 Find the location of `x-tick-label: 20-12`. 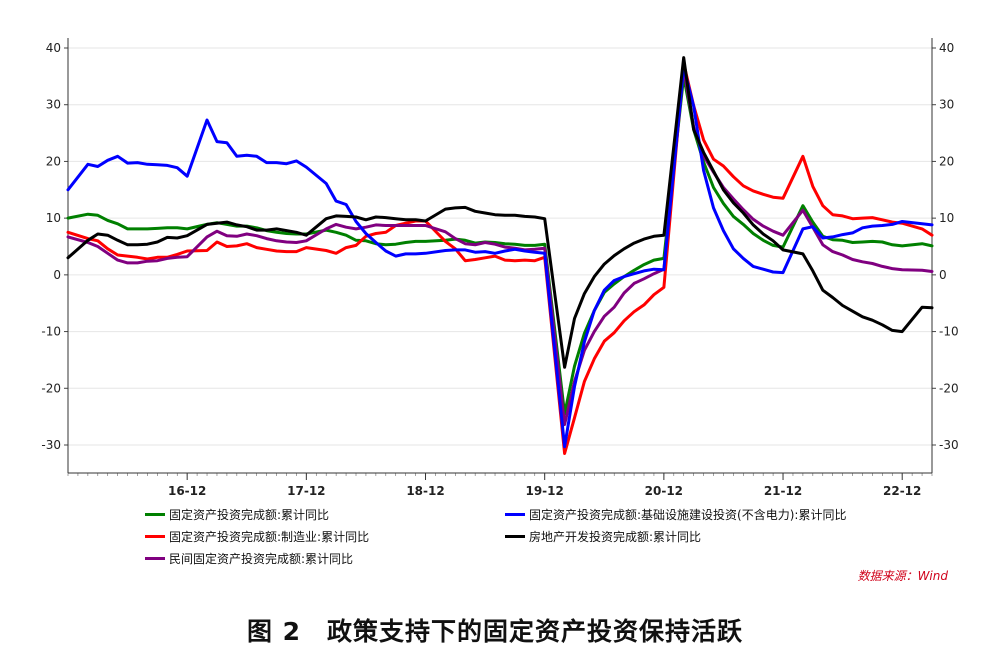

x-tick-label: 20-12 is located at coordinates (664, 491).